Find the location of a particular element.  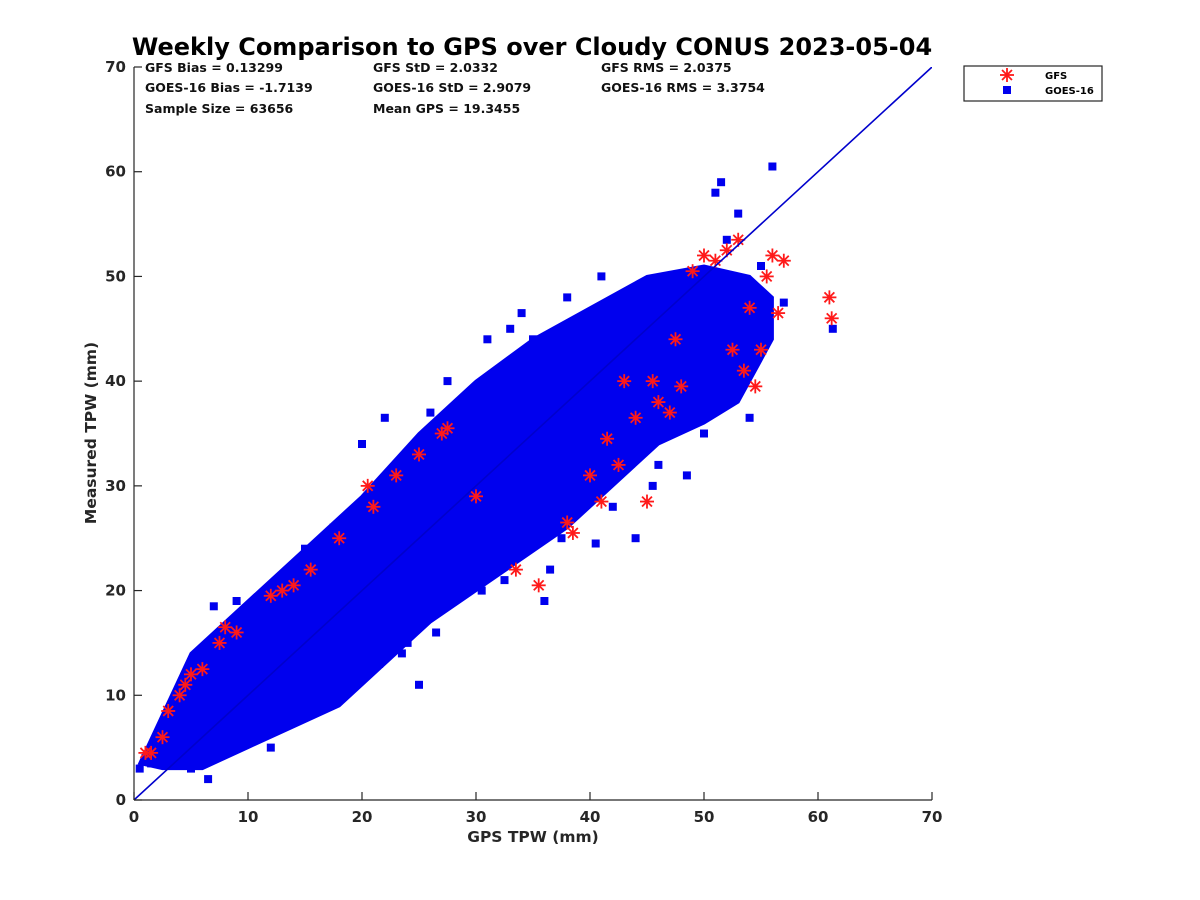

y-axis-ticks: 0 10 20 30 40 50 60 70 is located at coordinates (123, 433).